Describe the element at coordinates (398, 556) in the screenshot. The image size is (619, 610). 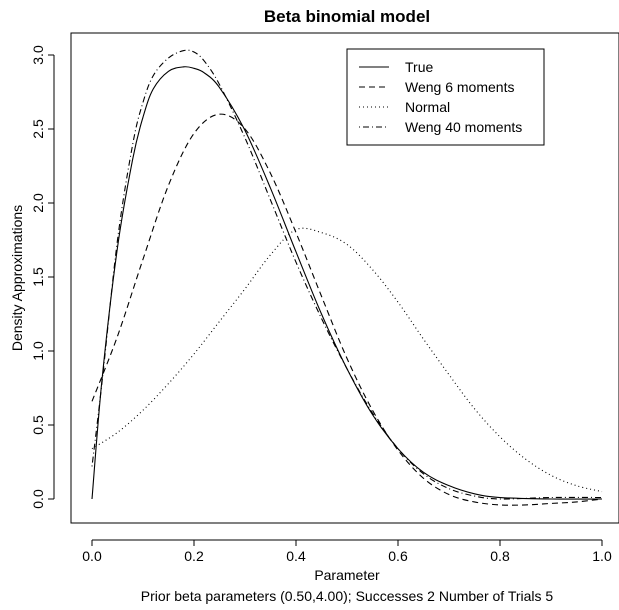
I see `x-tick-label: 0.6` at that location.